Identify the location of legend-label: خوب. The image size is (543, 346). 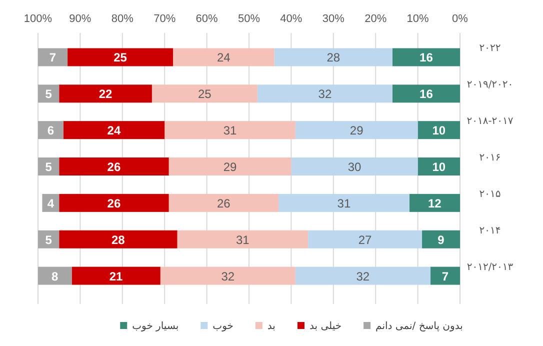
(223, 326).